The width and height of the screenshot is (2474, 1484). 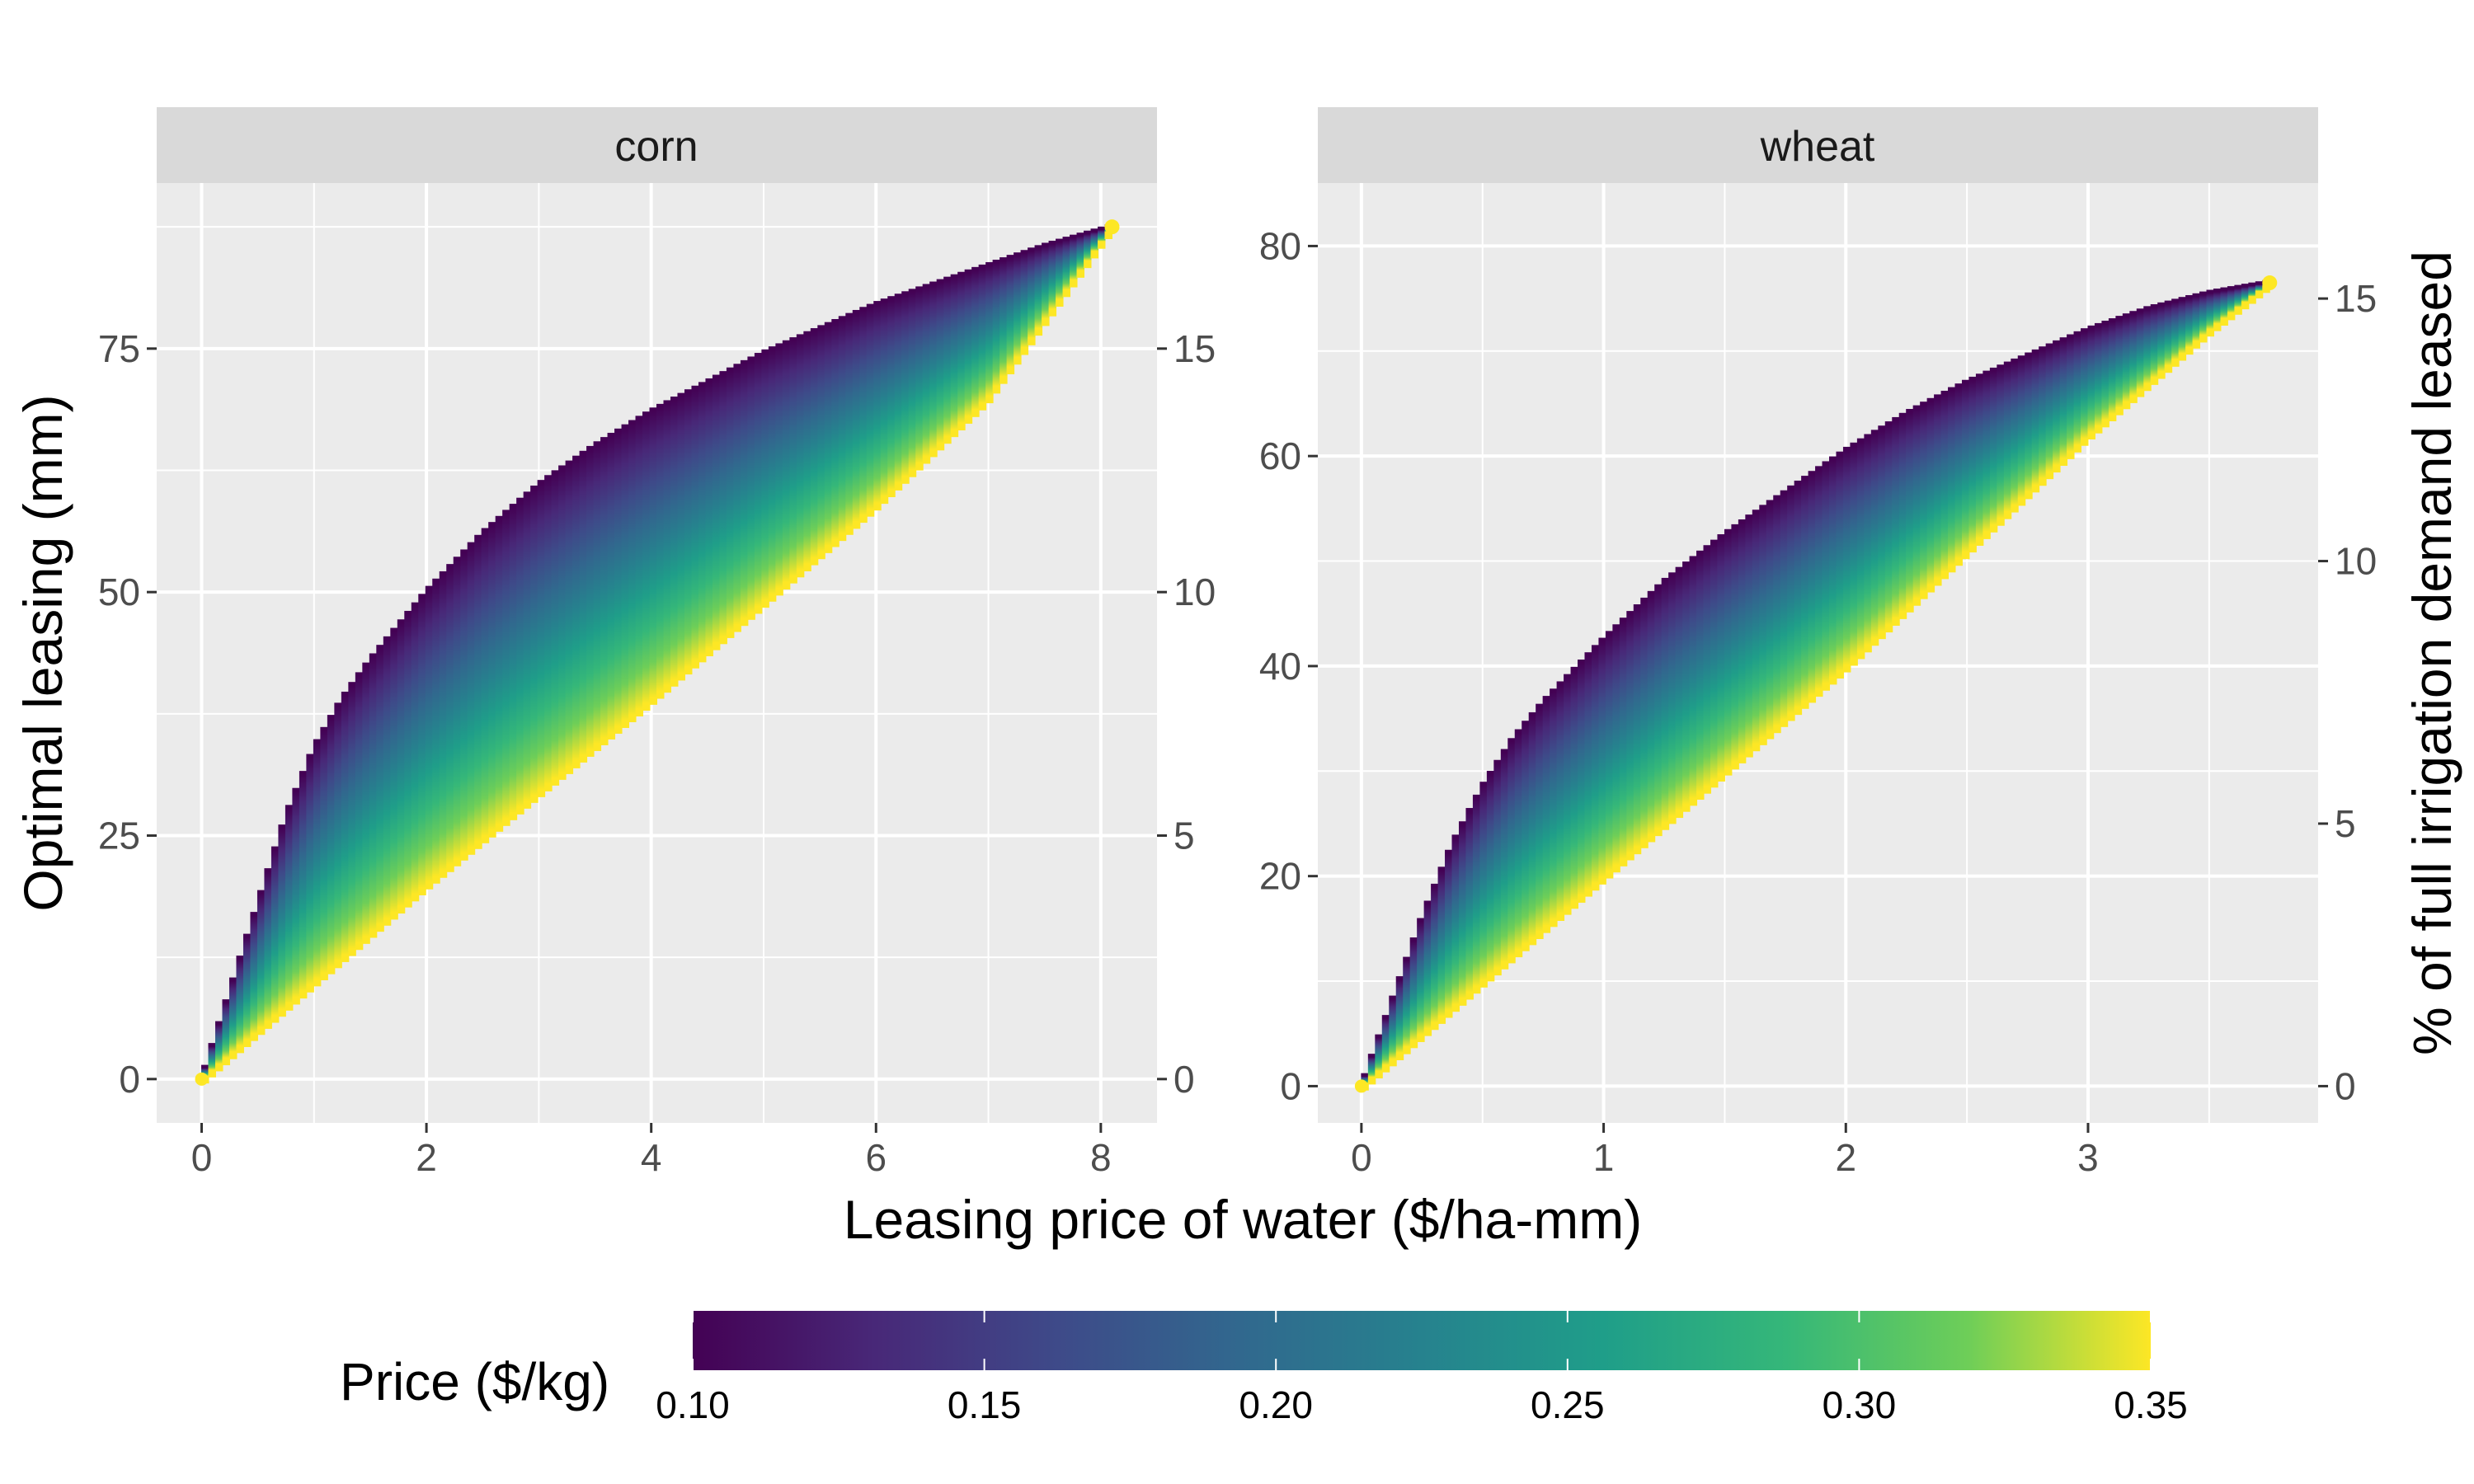 What do you see at coordinates (651, 1151) in the screenshot?
I see `x-axis-corn: 0 2 4 6 8` at bounding box center [651, 1151].